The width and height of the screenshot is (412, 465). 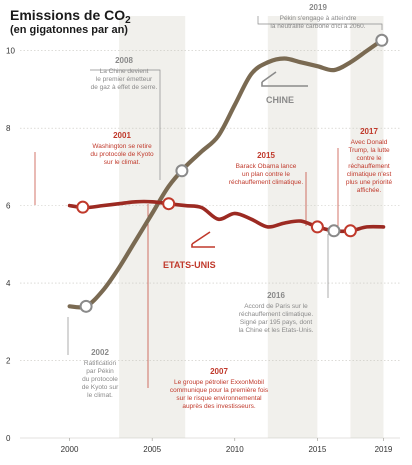 I want to click on annotation-text-2002-0: Ratification, so click(x=100, y=363).